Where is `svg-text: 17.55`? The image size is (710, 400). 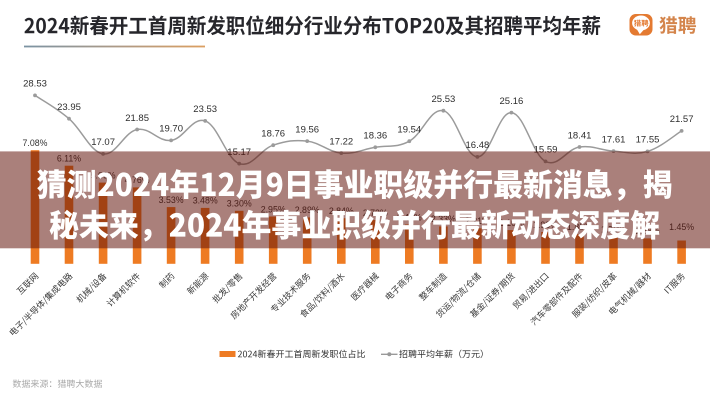 svg-text: 17.55 is located at coordinates (648, 140).